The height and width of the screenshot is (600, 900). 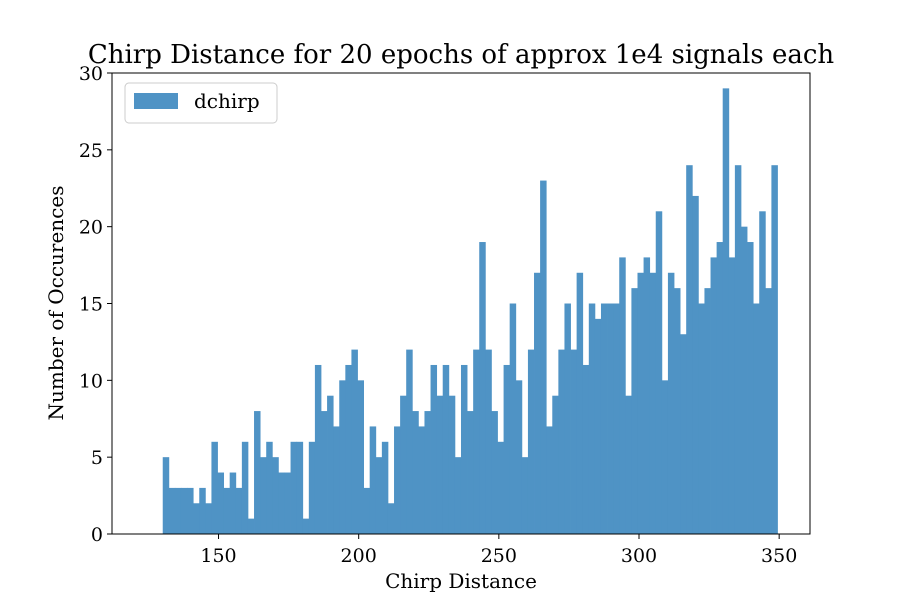 What do you see at coordinates (639, 556) in the screenshot?
I see `x-tick-label: 300` at bounding box center [639, 556].